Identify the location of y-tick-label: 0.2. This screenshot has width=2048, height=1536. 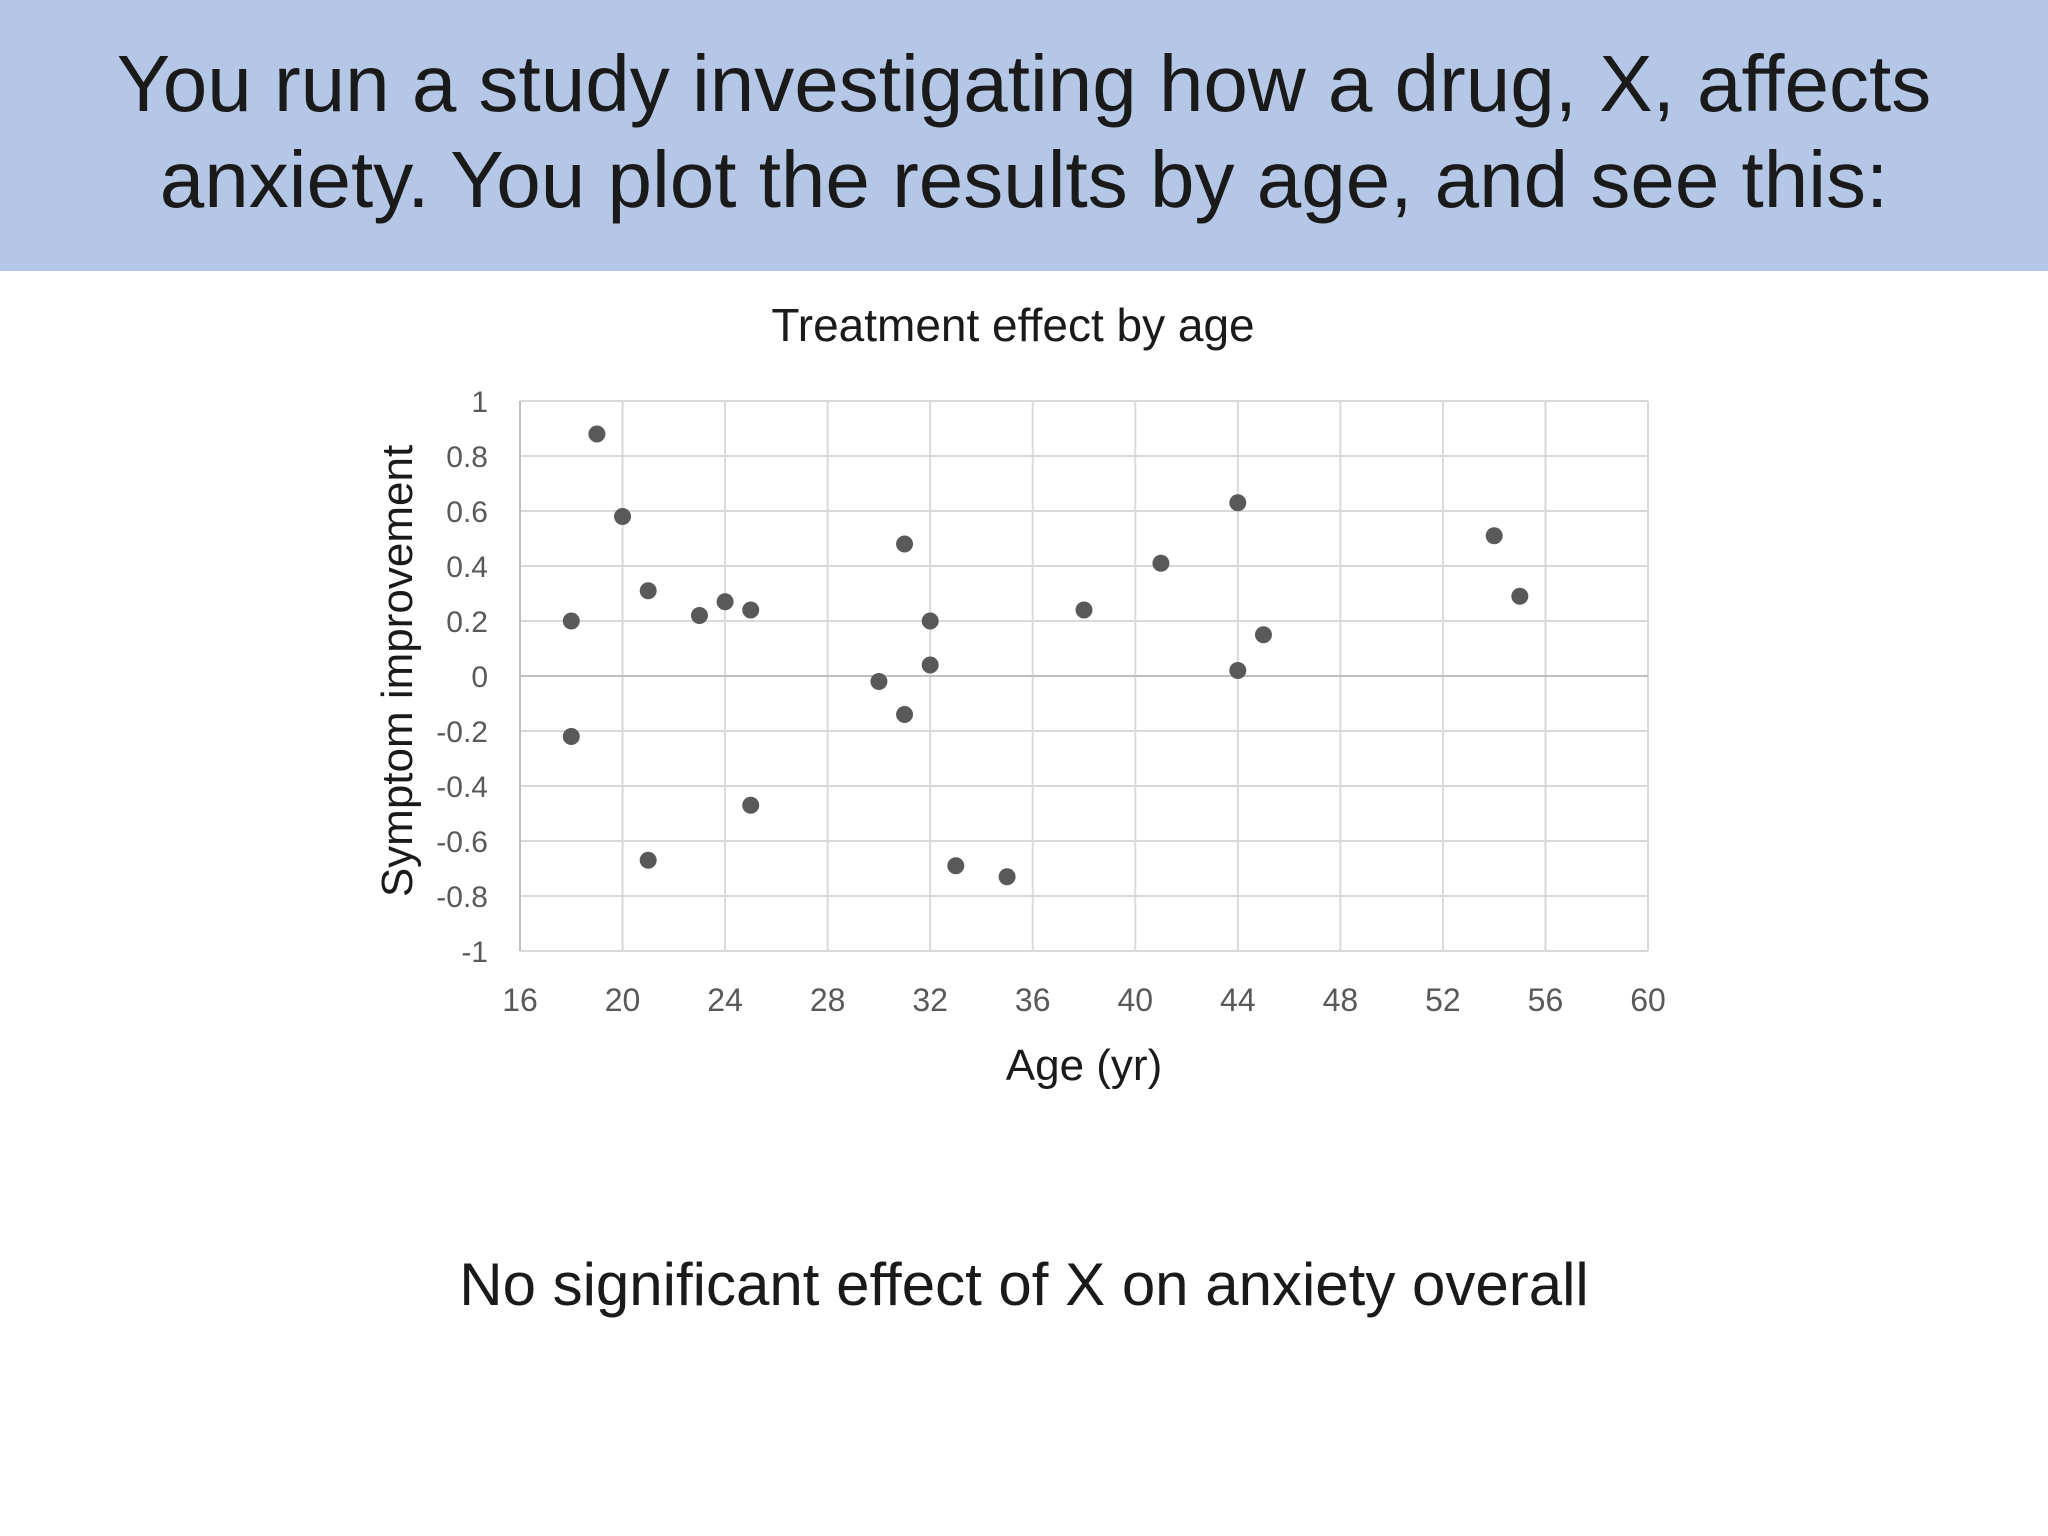
(467, 622).